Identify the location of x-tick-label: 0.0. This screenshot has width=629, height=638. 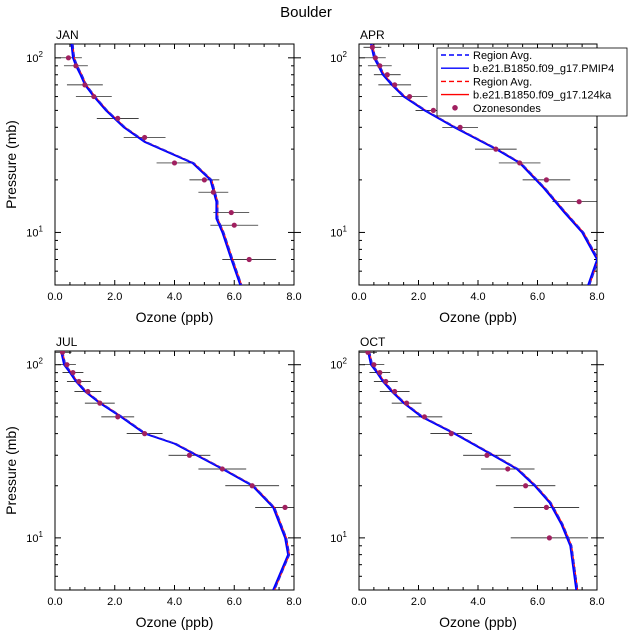
(54, 297).